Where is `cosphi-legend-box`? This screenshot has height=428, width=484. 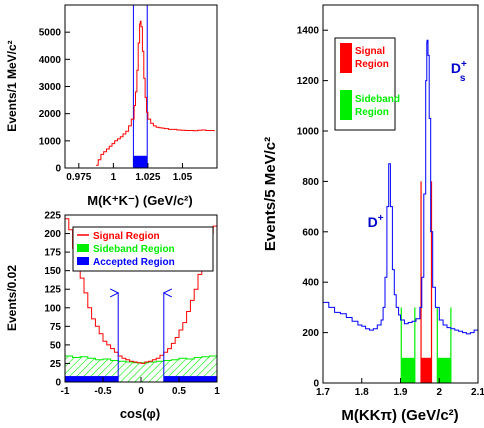 cosphi-legend-box is located at coordinates (143, 249).